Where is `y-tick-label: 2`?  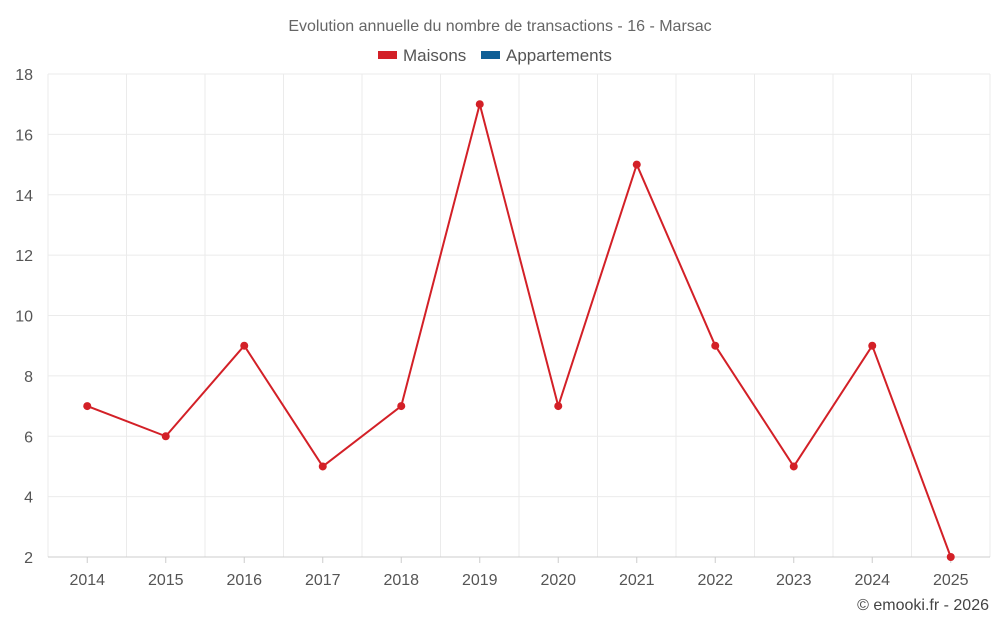 y-tick-label: 2 is located at coordinates (28, 558).